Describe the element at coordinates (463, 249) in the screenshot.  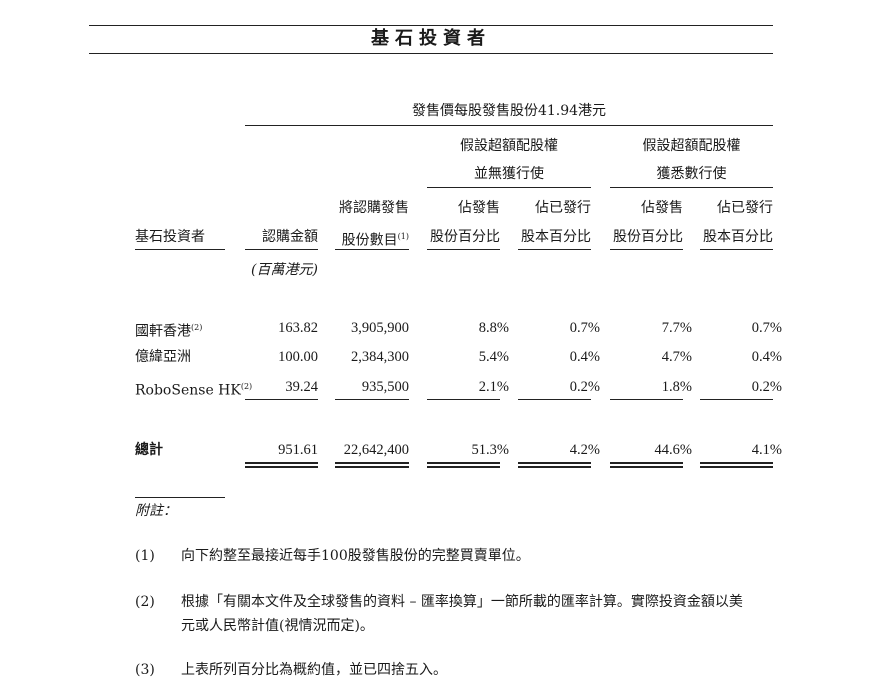
I see `col-rule-offer-pct-no` at that location.